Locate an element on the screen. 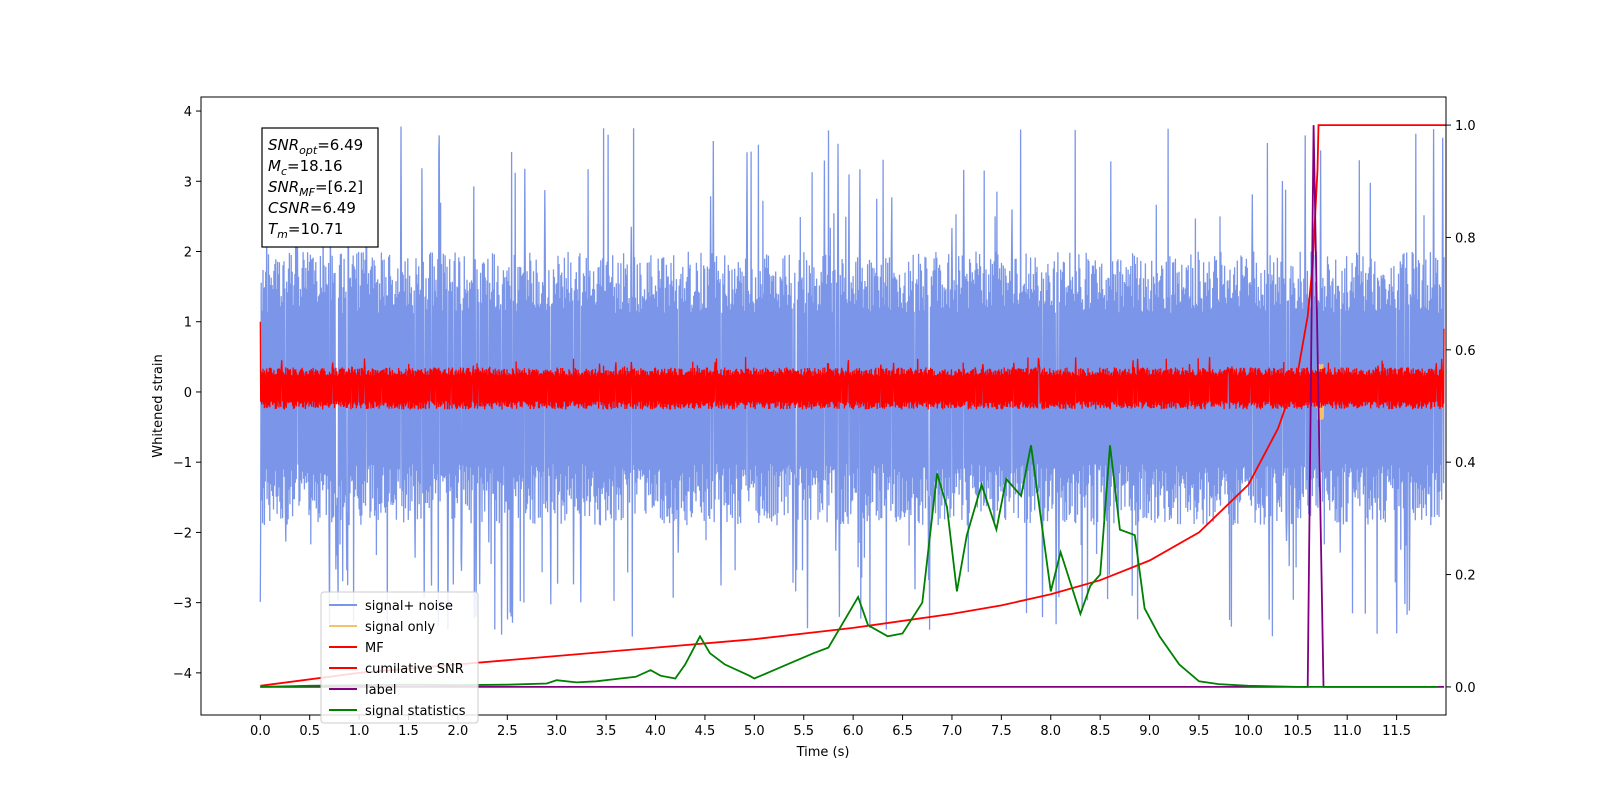 Image resolution: width=1600 pixels, height=800 pixels. legend-label: label is located at coordinates (380, 690).